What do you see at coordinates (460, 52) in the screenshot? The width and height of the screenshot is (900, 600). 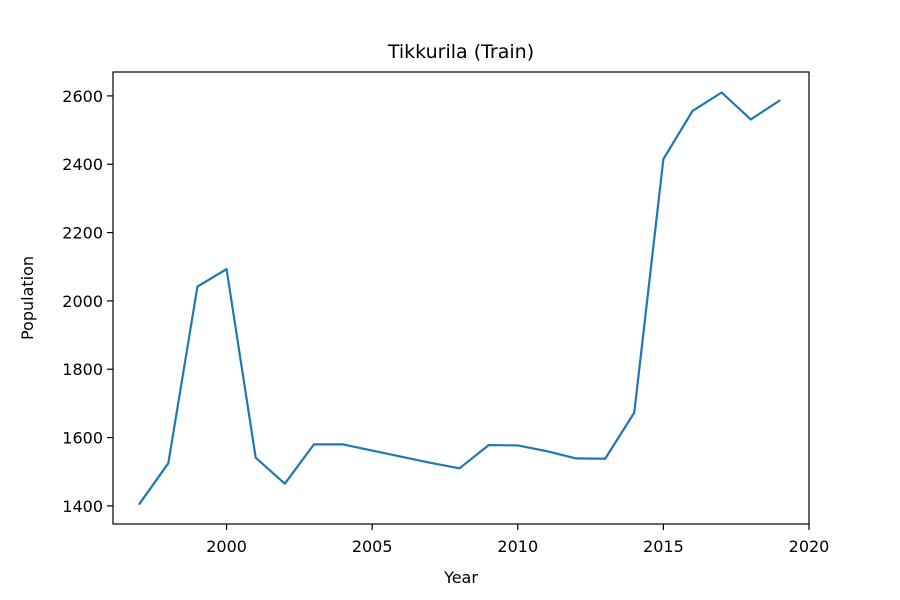 I see `chart-title: Tikkurila (Train)` at bounding box center [460, 52].